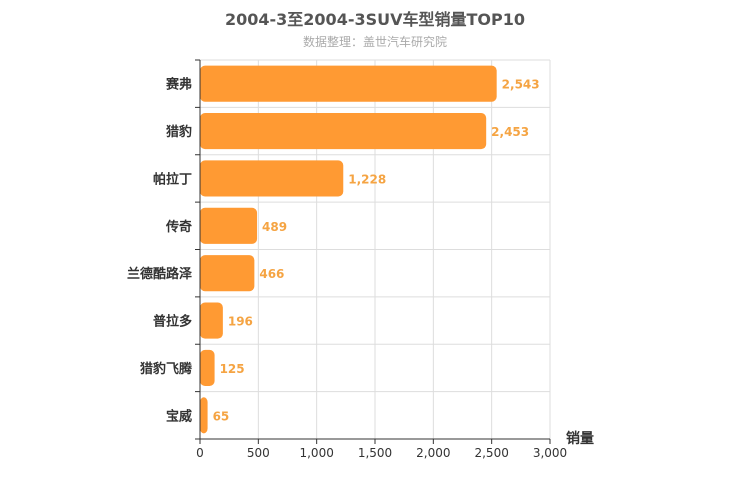  Describe the element at coordinates (178, 85) in the screenshot. I see `category-label: 赛弗` at that location.